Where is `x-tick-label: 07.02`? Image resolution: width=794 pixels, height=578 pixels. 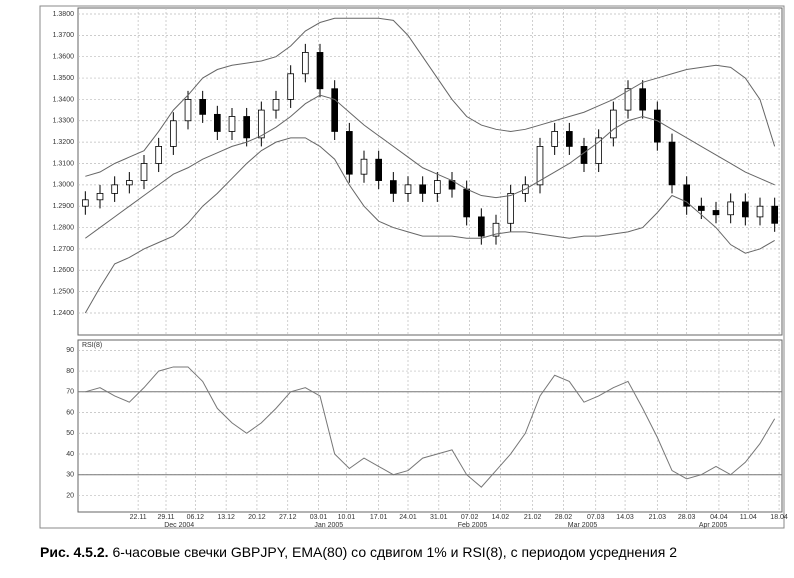 x-tick-label: 07.02 is located at coordinates (470, 517).